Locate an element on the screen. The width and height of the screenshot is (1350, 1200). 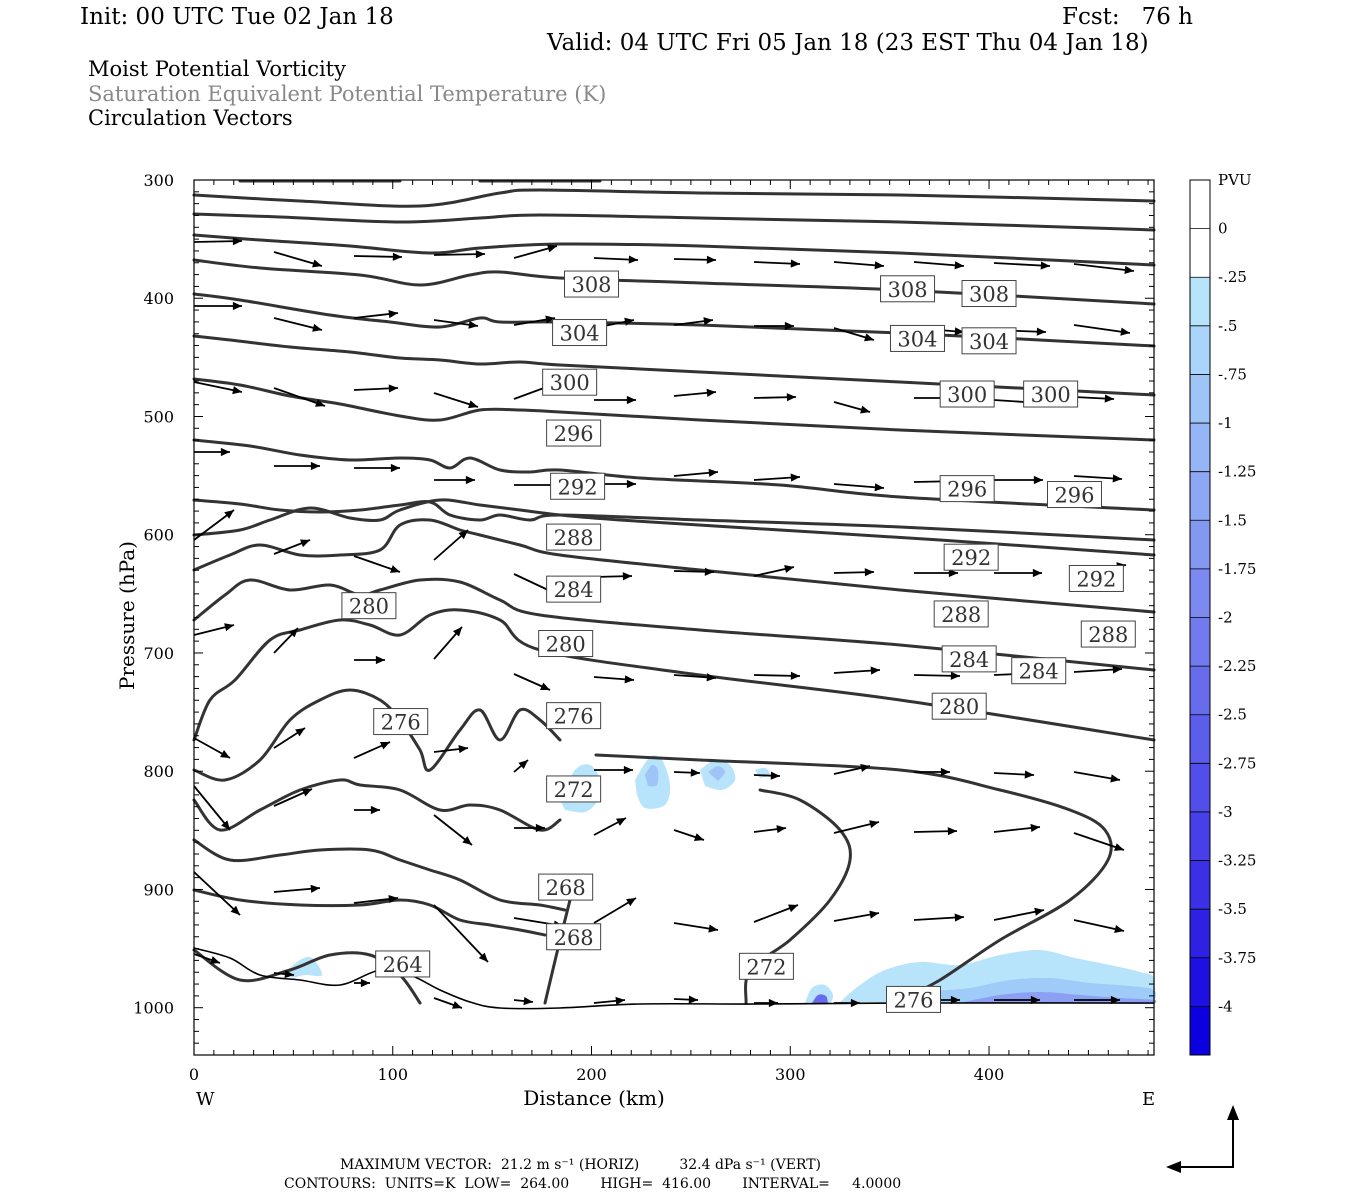
x-axis-label: Distance (km) is located at coordinates (594, 1098).